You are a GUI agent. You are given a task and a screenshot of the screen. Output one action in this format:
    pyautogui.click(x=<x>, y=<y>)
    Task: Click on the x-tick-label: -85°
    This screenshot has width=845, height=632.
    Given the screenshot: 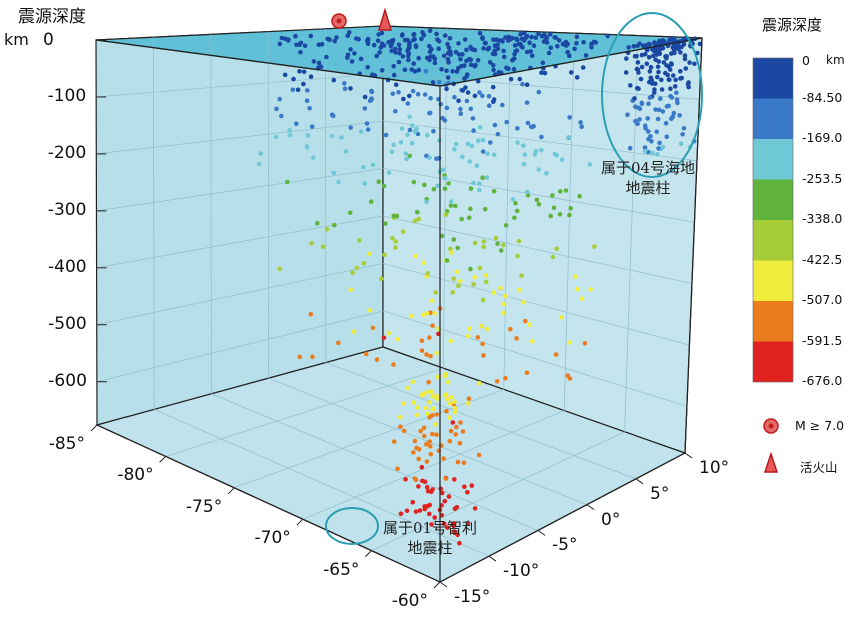 What is the action you would take?
    pyautogui.click(x=66, y=443)
    